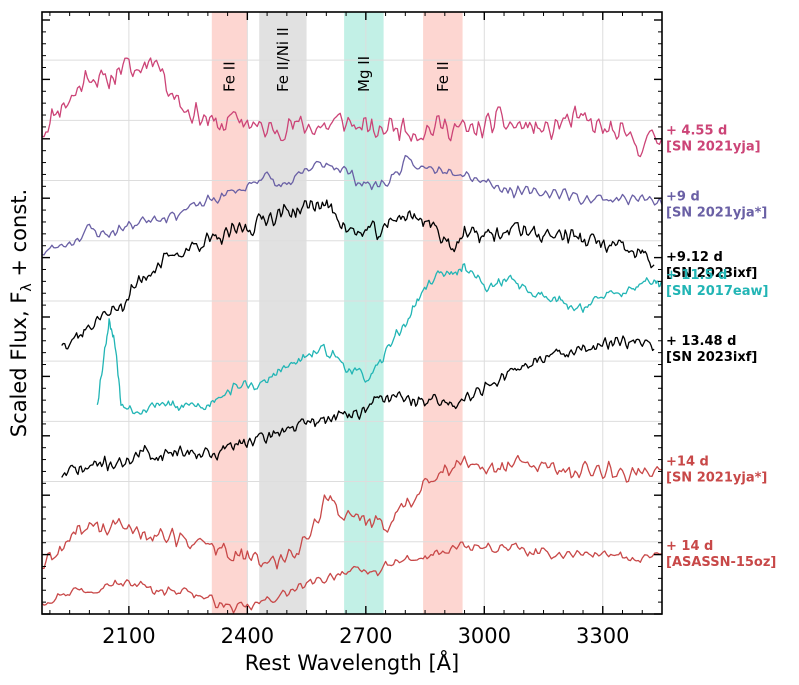 The height and width of the screenshot is (685, 799). I want to click on series-label-2-name: [SN 2023ixf], so click(711, 273).